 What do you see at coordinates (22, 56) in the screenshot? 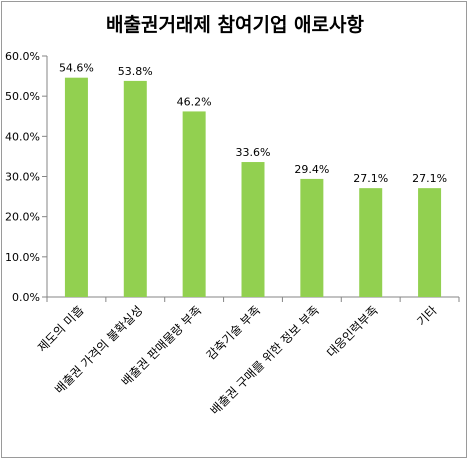
I see `y-tick-label: 60.0%` at bounding box center [22, 56].